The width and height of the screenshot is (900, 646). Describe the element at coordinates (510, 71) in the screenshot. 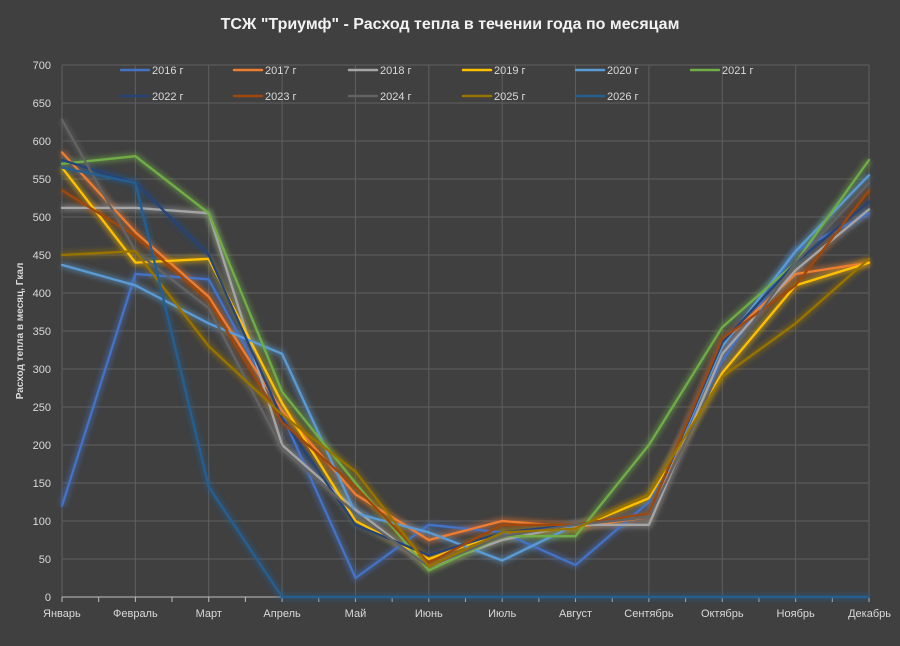

I see `legend-label: 2019 г` at that location.